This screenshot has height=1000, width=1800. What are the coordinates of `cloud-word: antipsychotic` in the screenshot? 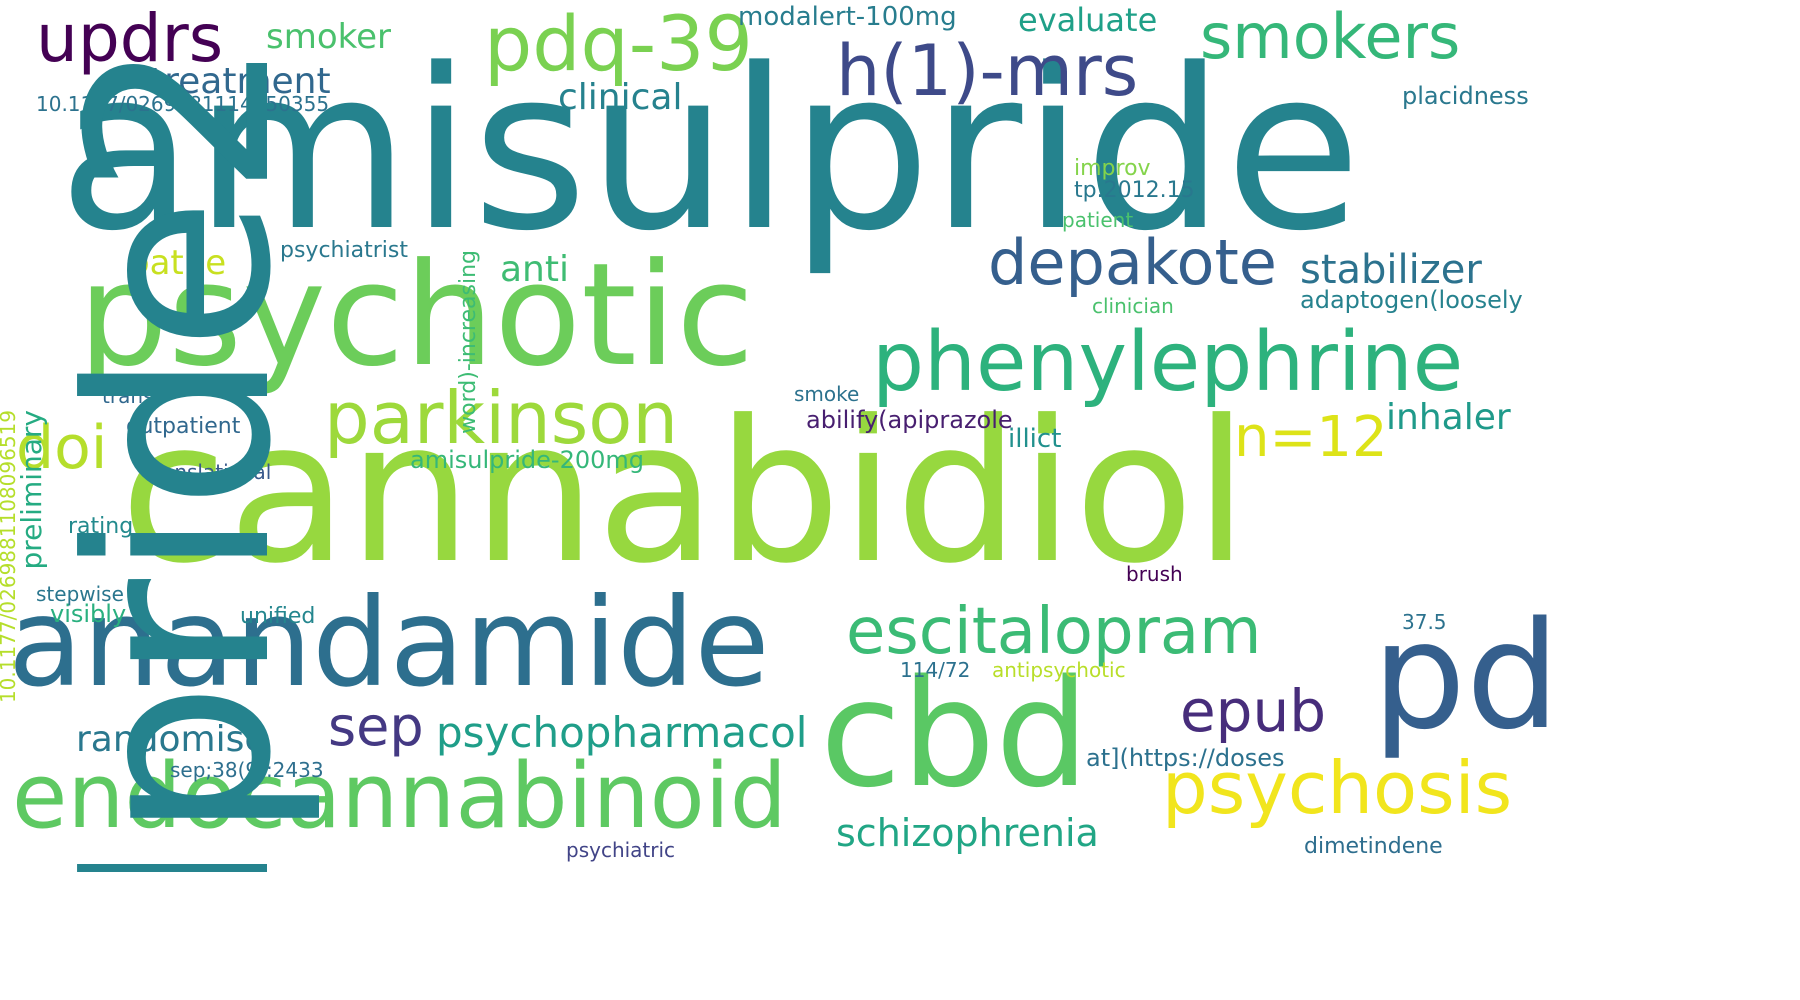 It's located at (1059, 670).